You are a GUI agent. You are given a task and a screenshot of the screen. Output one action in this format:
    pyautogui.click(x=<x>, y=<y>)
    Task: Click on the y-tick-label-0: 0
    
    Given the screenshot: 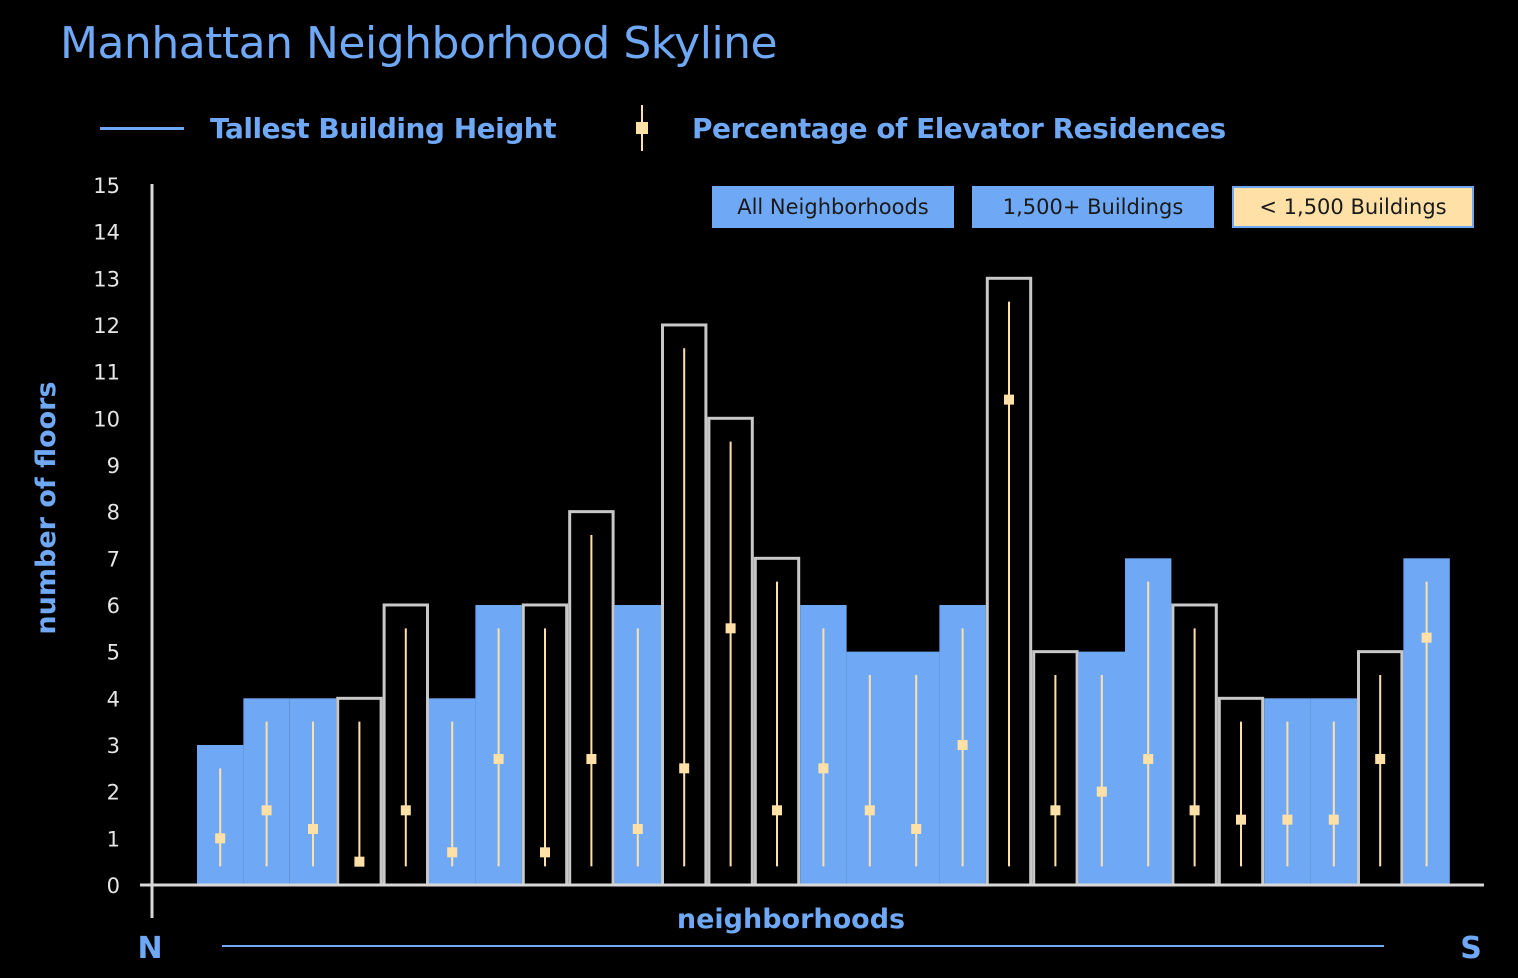 What is the action you would take?
    pyautogui.click(x=113, y=886)
    